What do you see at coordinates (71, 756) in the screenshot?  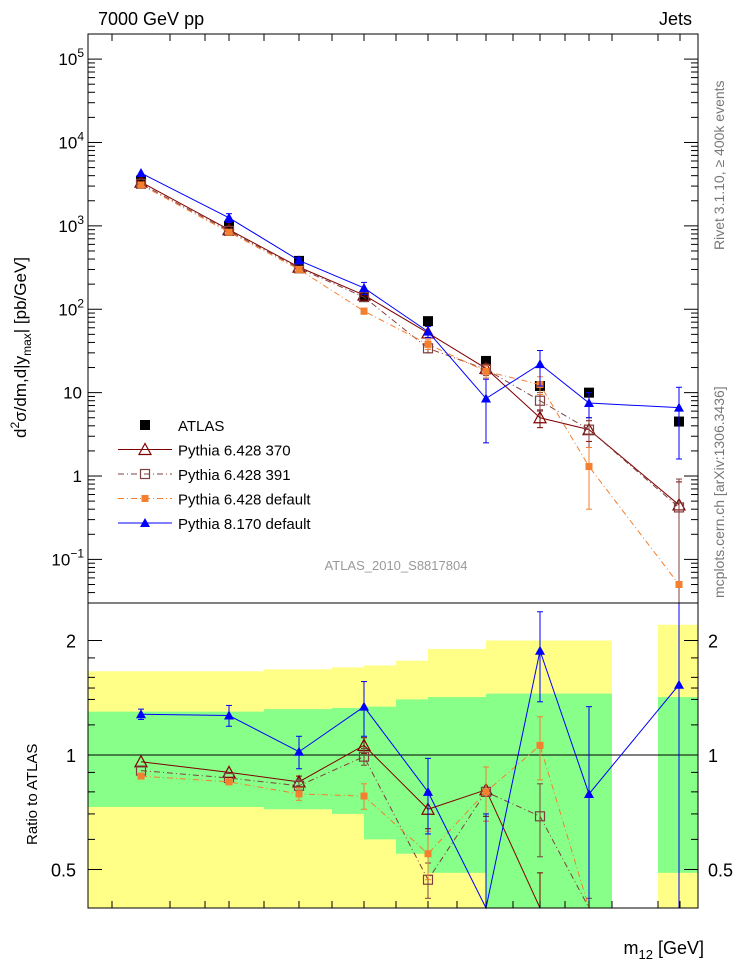 I see `ratio-tick-label-left: 1` at bounding box center [71, 756].